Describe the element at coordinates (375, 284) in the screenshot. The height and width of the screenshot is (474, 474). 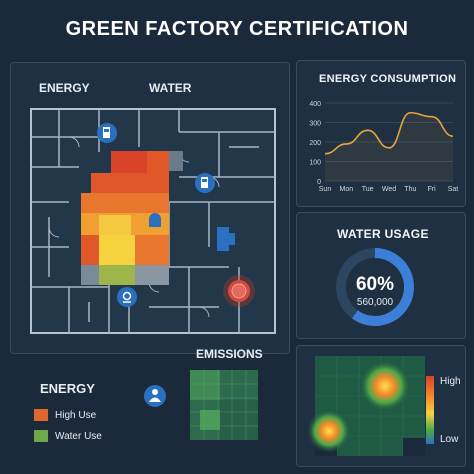
I see `water-percent: 60%` at that location.